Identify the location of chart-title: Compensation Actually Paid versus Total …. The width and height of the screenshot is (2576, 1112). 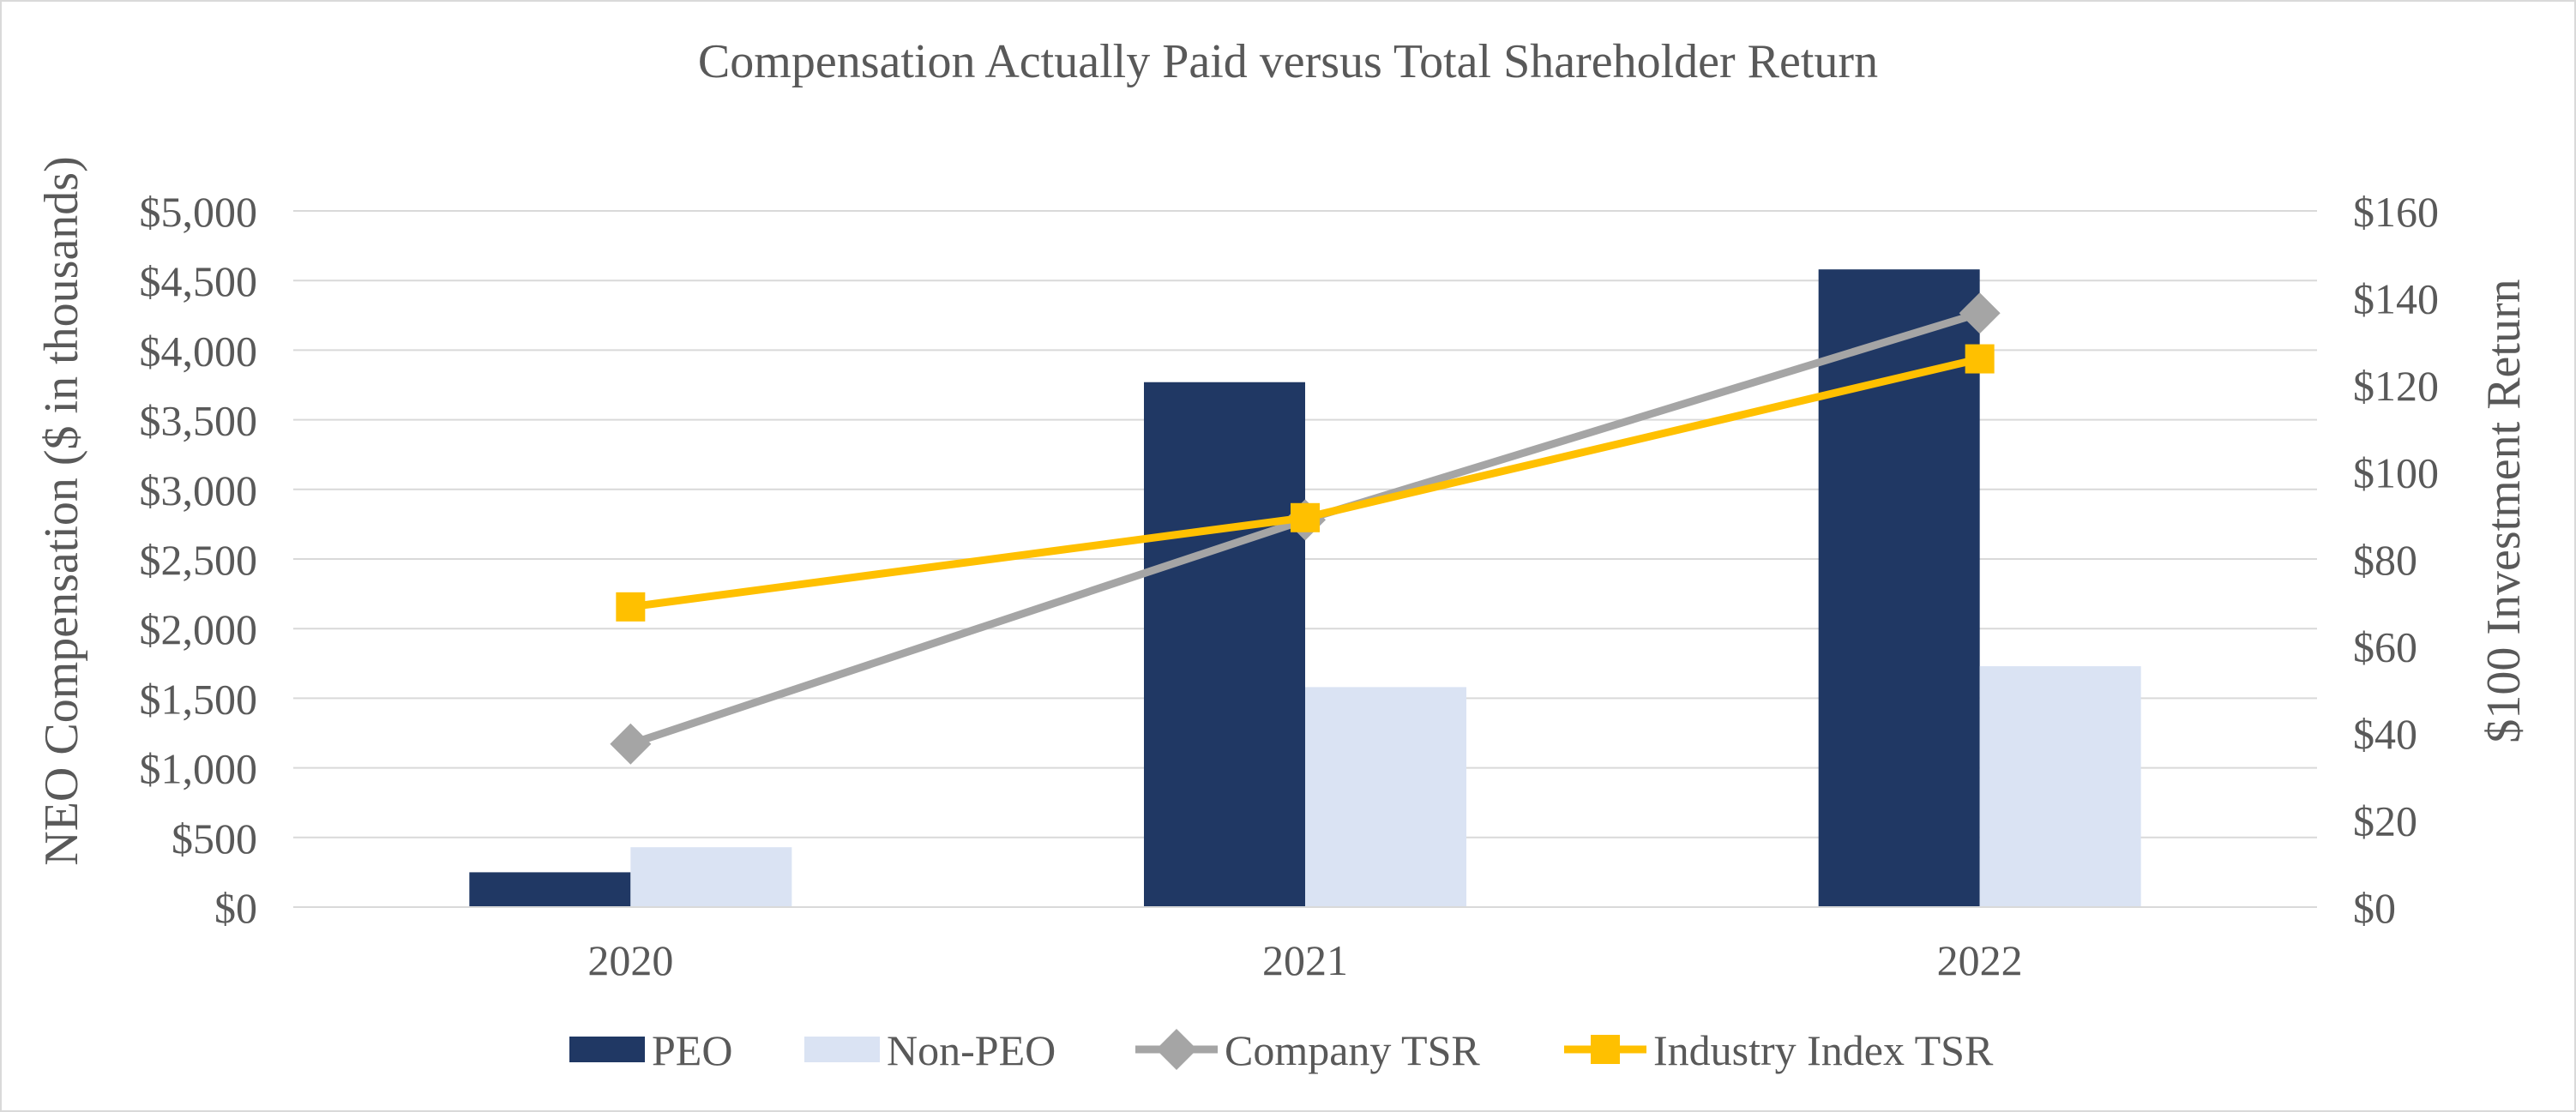
(1288, 61).